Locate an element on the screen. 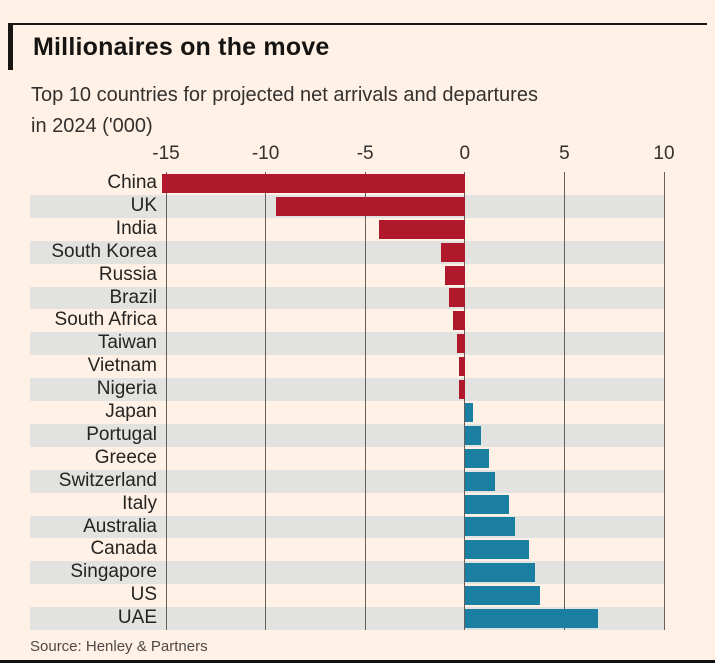 The image size is (715, 663). bar-japan is located at coordinates (468, 412).